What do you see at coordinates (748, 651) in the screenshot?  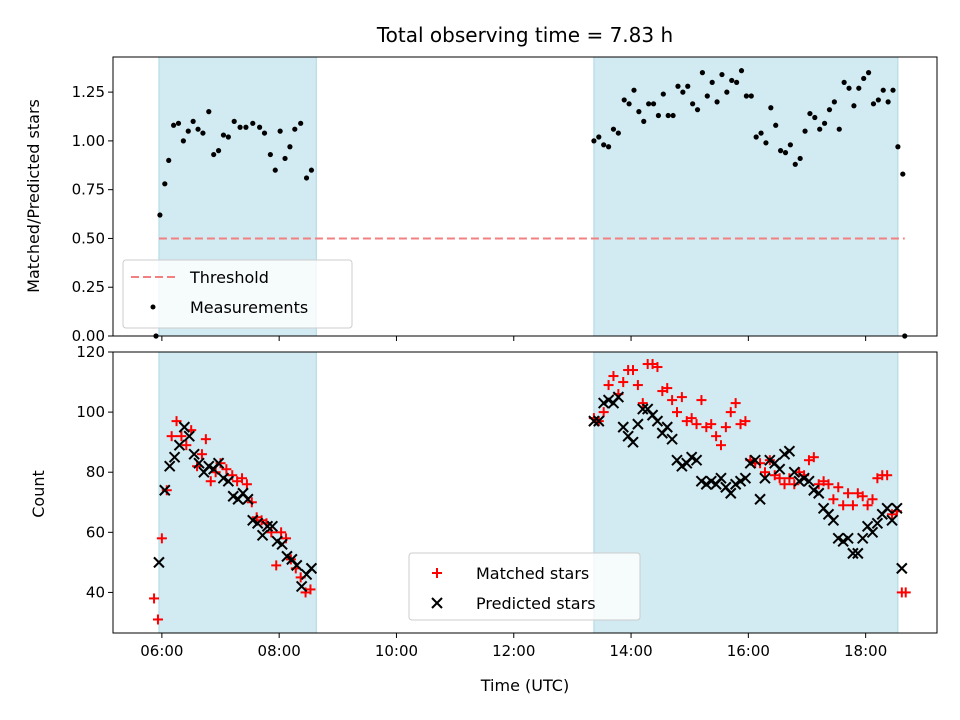 I see `count-x-tick-label: 16:00` at bounding box center [748, 651].